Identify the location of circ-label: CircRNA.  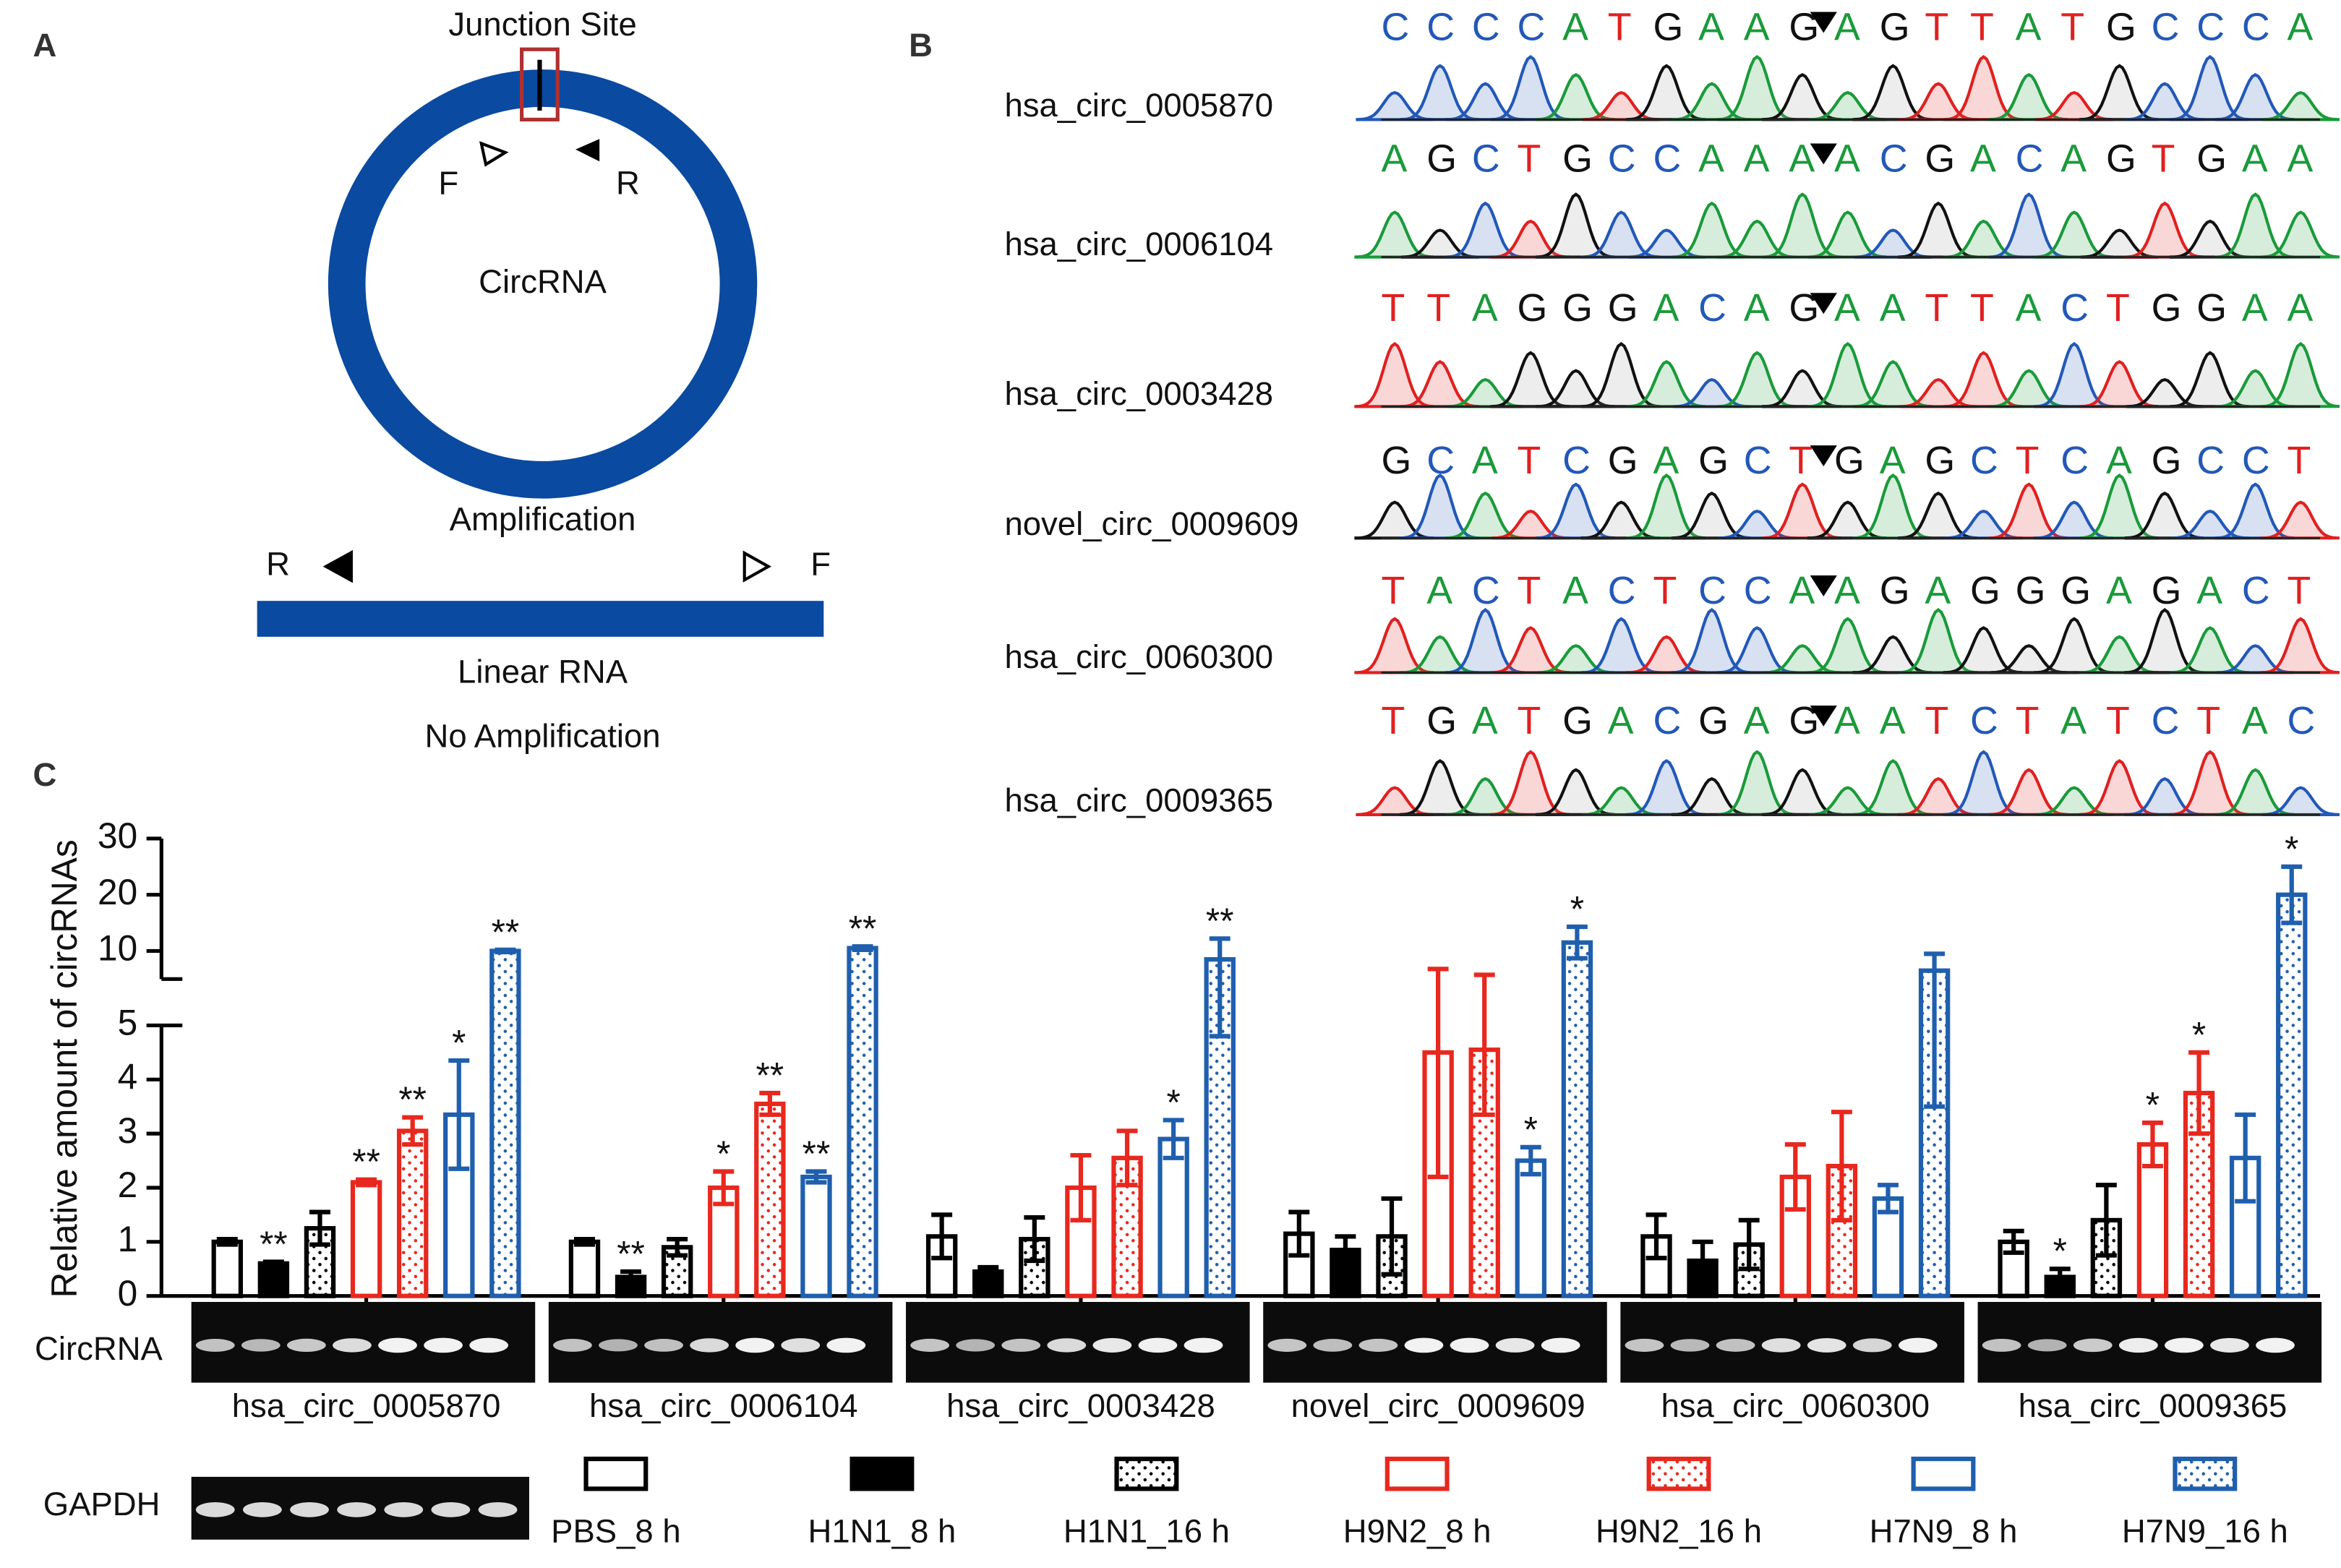
(543, 281).